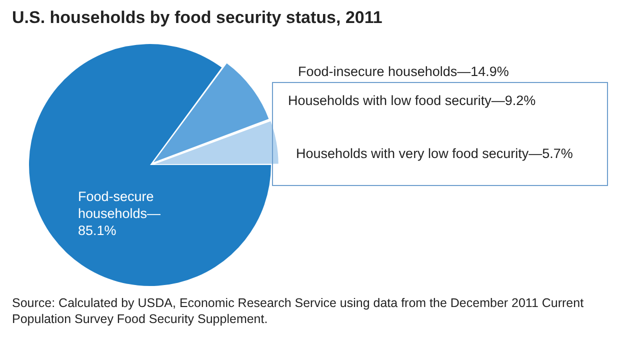  What do you see at coordinates (435, 153) in the screenshot?
I see `slice-label: Households with very low food security—5.7%` at bounding box center [435, 153].